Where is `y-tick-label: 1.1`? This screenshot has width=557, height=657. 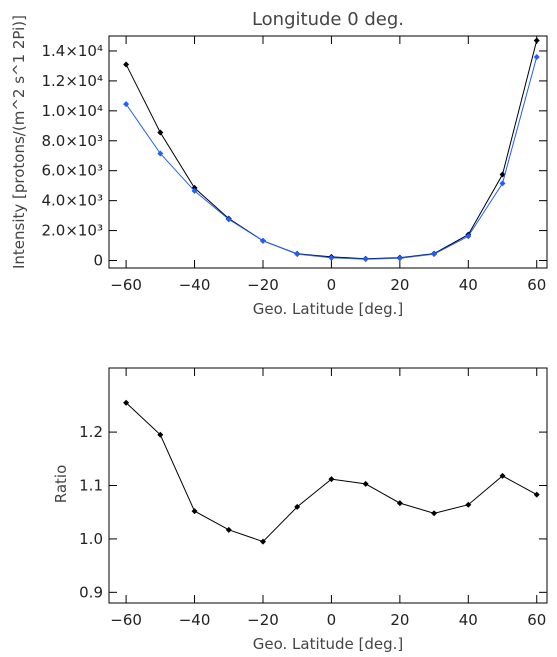
y-tick-label: 1.1 is located at coordinates (91, 486).